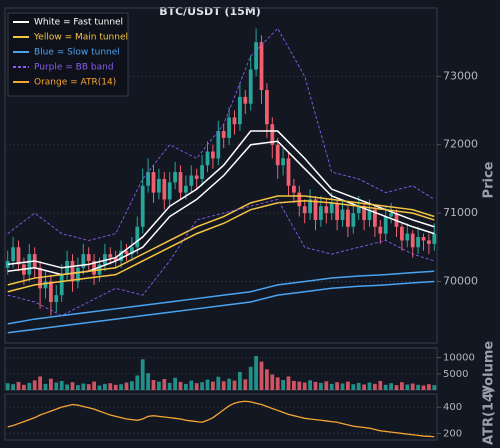 Image resolution: width=500 pixels, height=448 pixels. What do you see at coordinates (75, 83) in the screenshot?
I see `legend-label: Orange = ATR(14)` at bounding box center [75, 83].